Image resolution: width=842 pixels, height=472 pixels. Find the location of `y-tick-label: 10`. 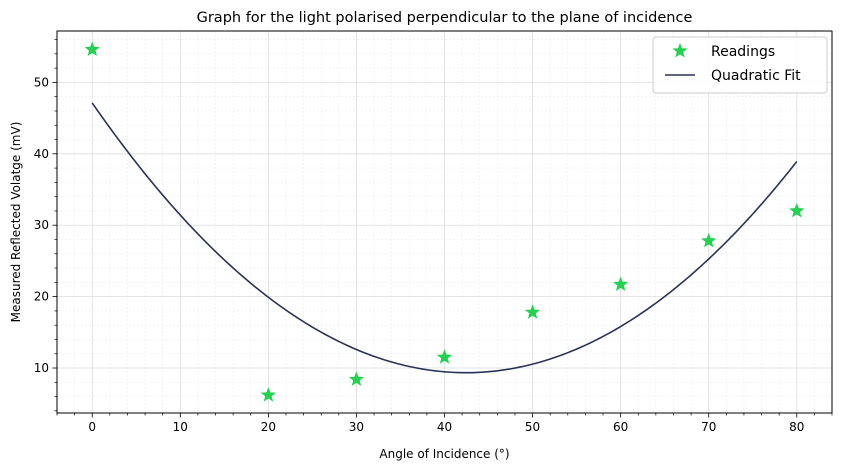

y-tick-label: 10 is located at coordinates (41, 368).